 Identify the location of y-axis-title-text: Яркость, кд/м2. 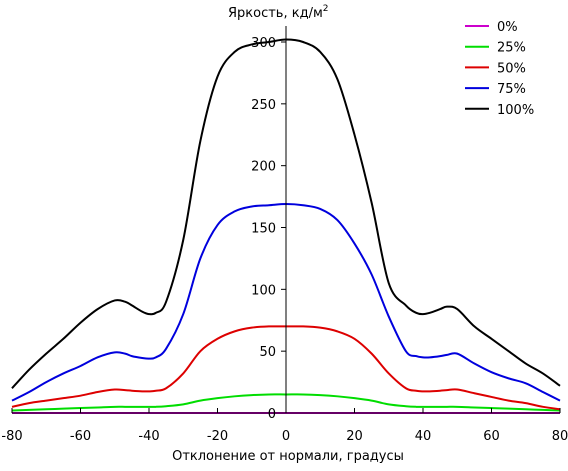
(278, 12).